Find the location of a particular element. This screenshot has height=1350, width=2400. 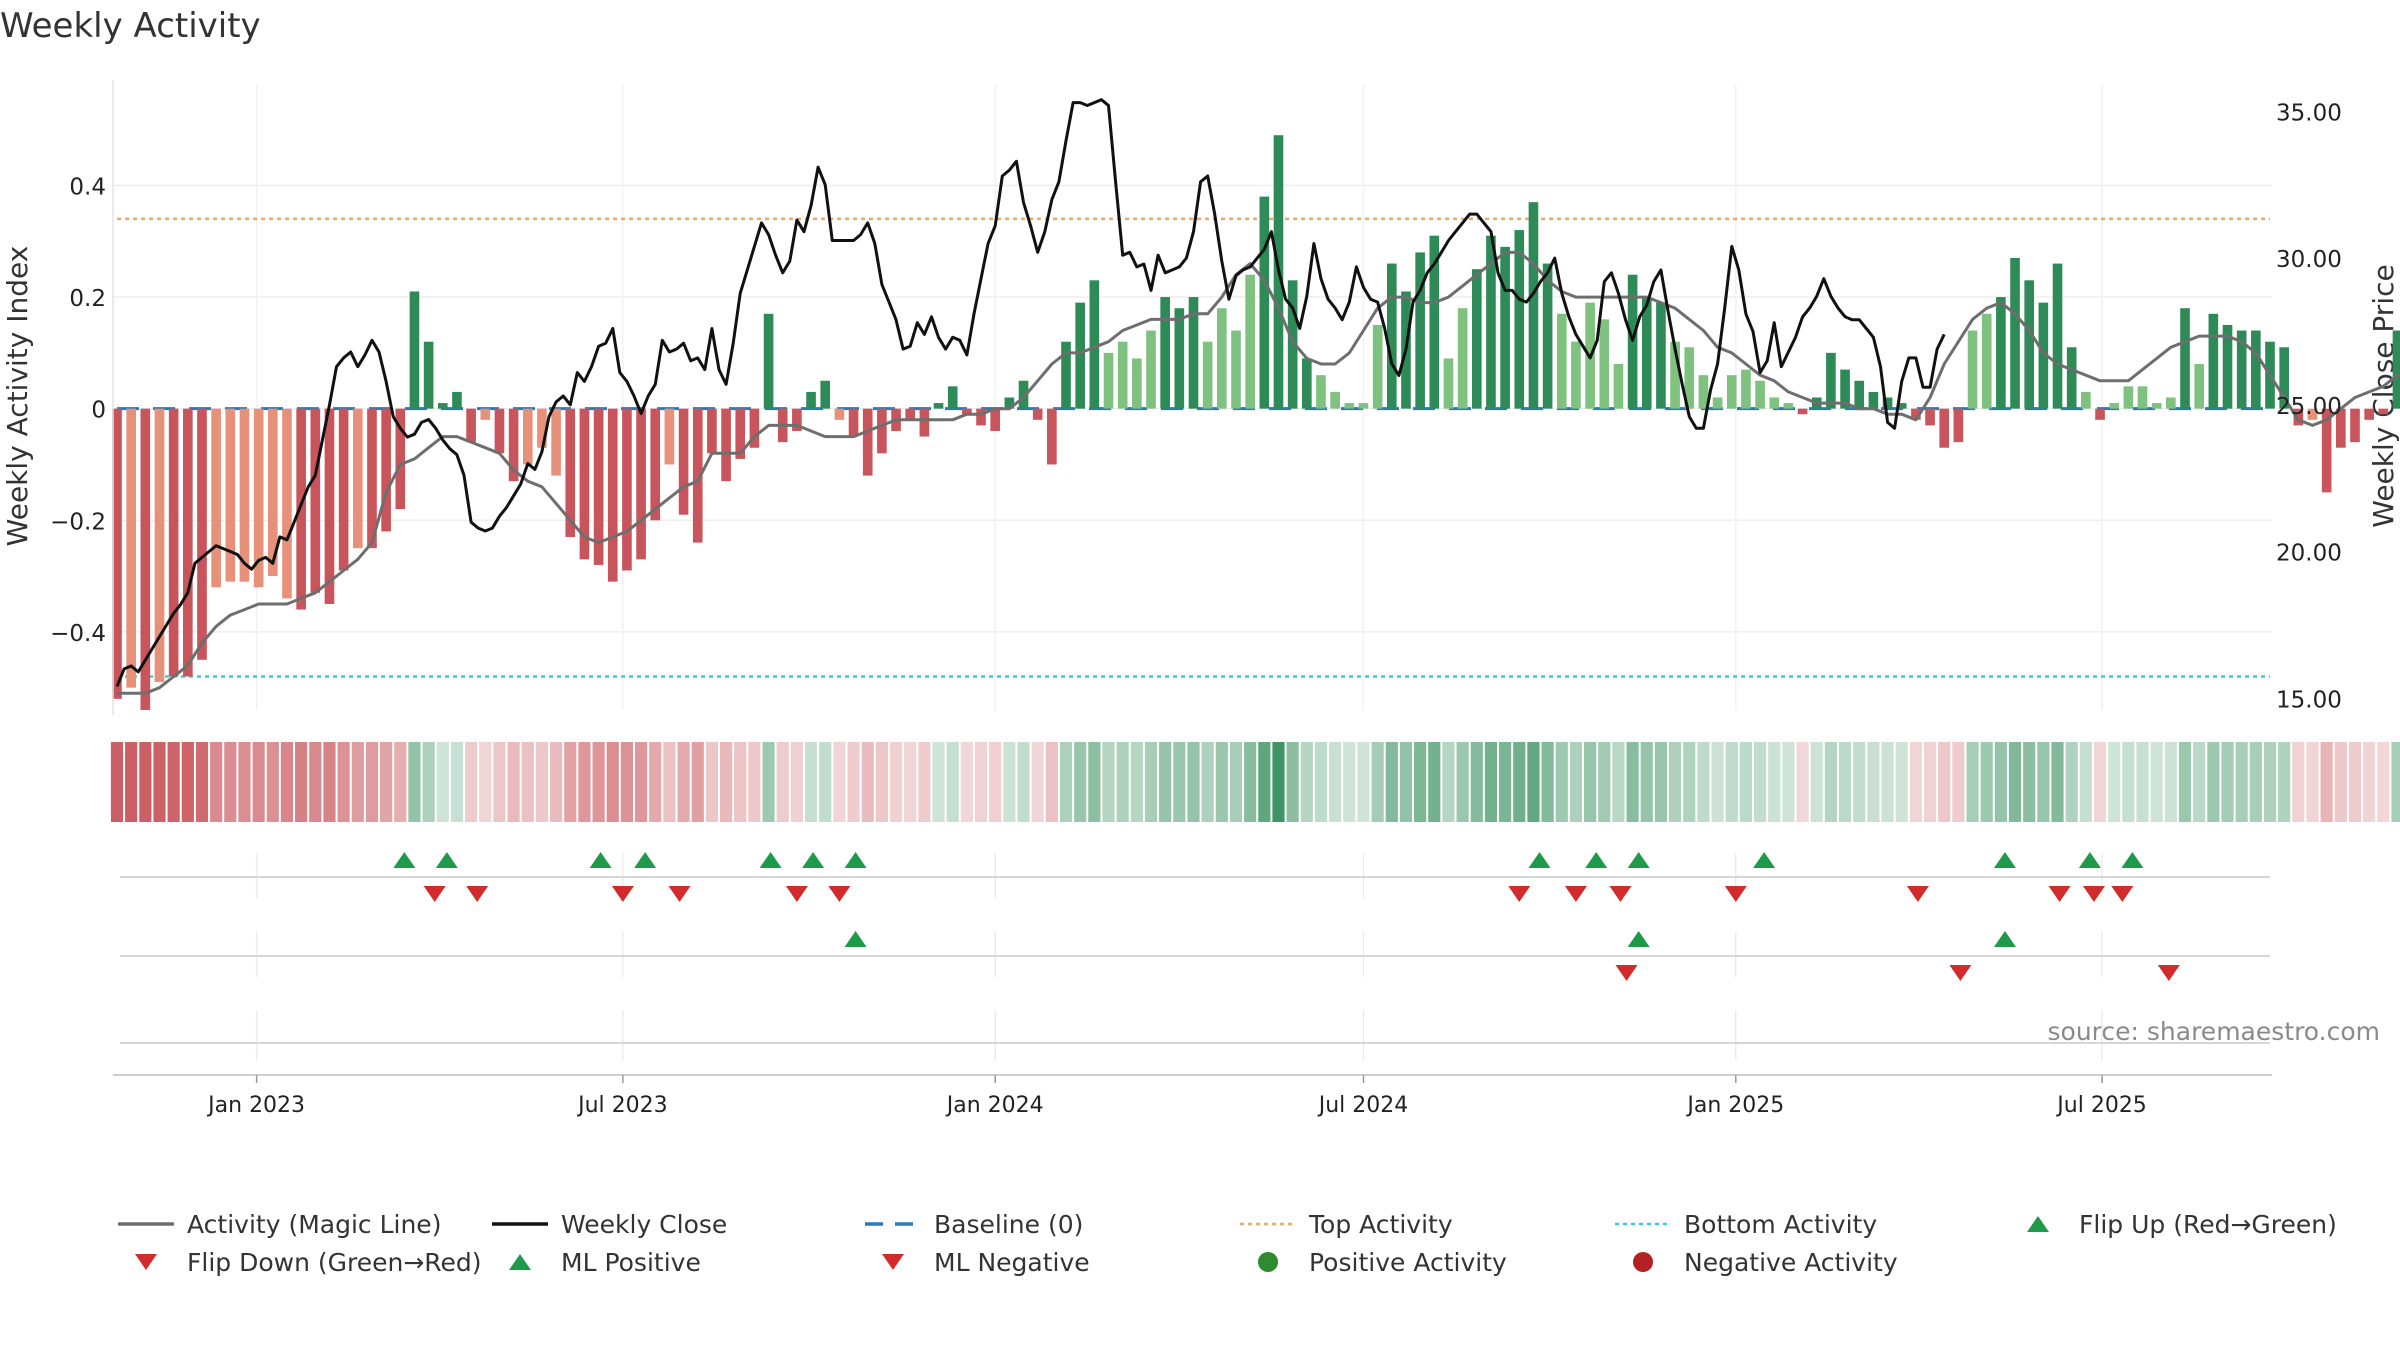

y-tick-label: 0 is located at coordinates (98, 411).